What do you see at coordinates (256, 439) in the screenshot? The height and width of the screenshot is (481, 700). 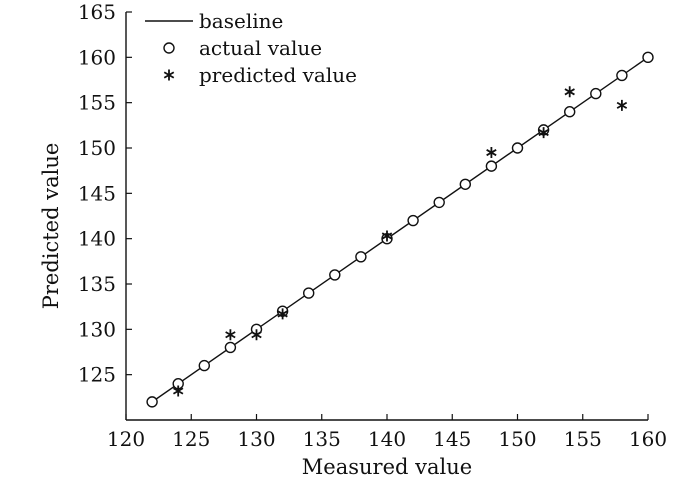 I see `x-tick-label: 130` at bounding box center [256, 439].